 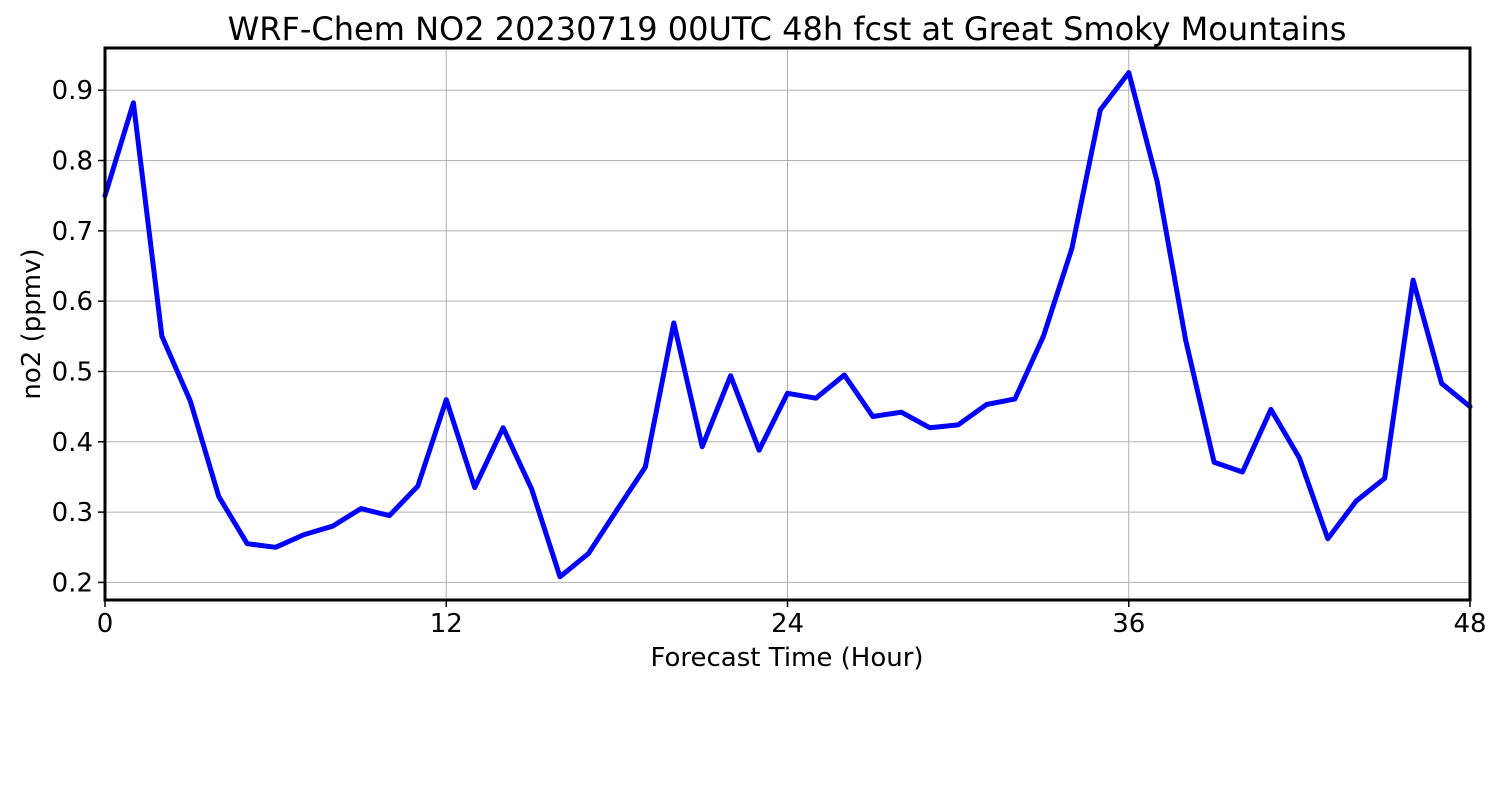 What do you see at coordinates (72, 302) in the screenshot?
I see `y-tick-label: 0.6` at bounding box center [72, 302].